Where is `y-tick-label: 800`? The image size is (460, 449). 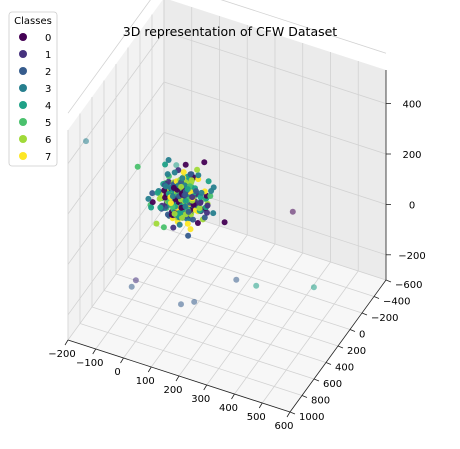 y-tick-label: 800 is located at coordinates (320, 401).